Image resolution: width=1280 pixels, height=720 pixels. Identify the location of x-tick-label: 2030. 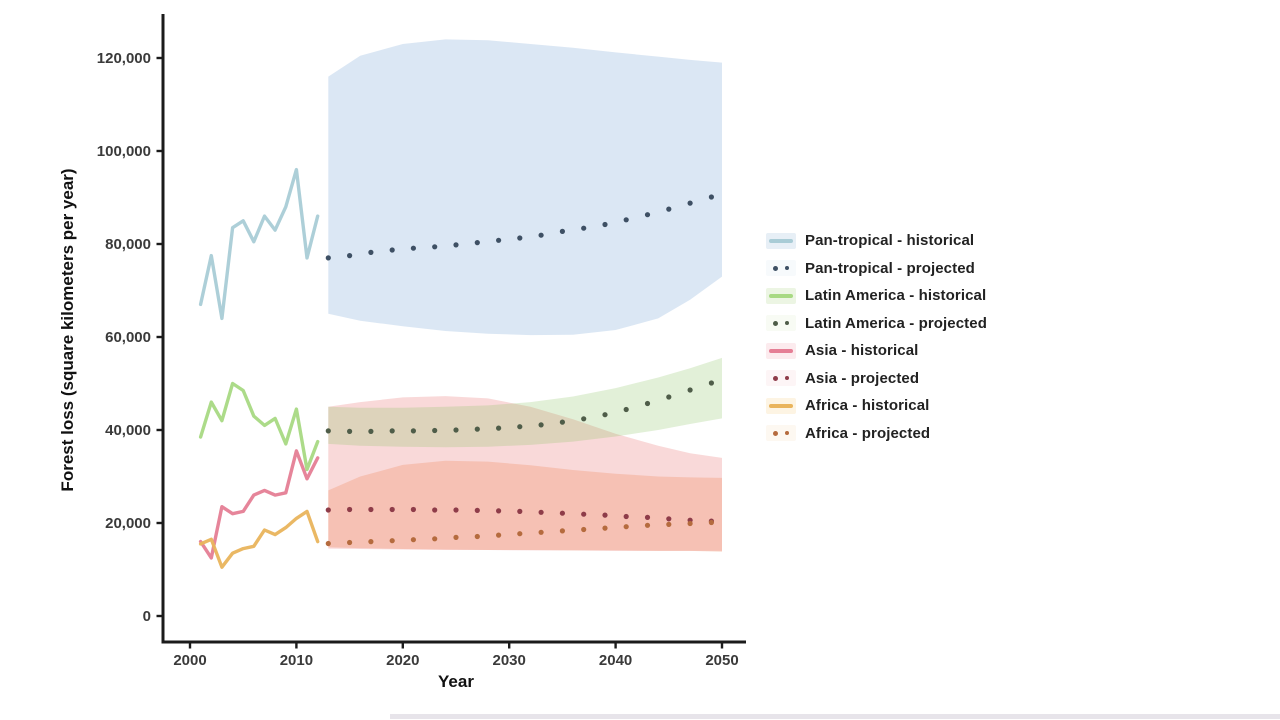
(509, 660).